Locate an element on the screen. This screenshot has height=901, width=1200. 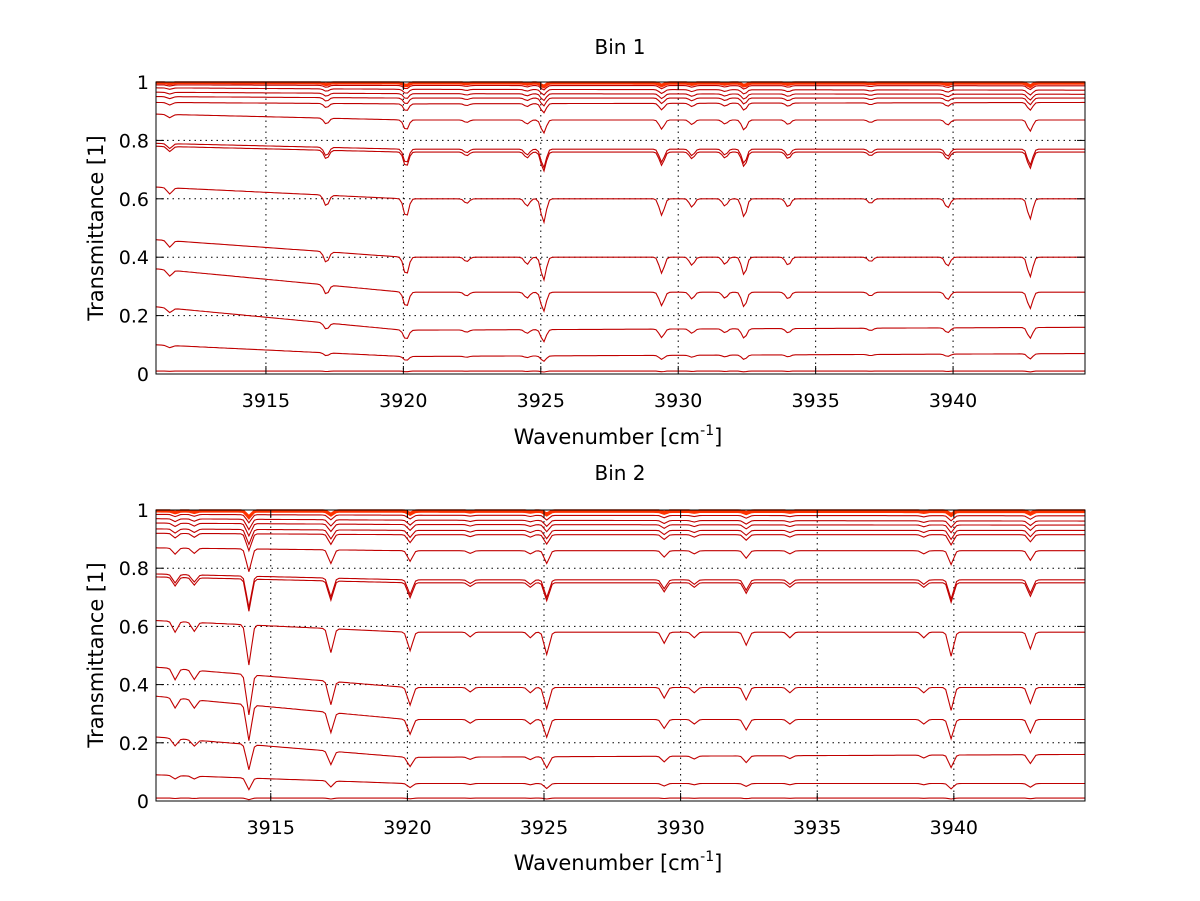
axes-title-bin-2: Bin 2 is located at coordinates (619, 473).